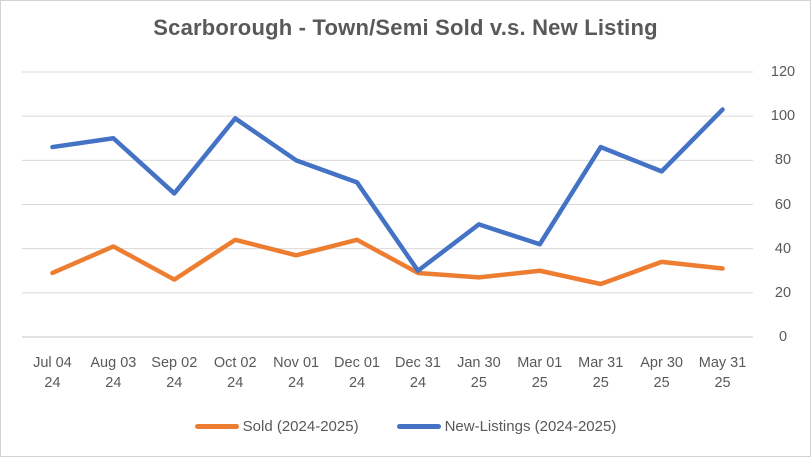  Describe the element at coordinates (661, 373) in the screenshot. I see `x-axis-label: Apr 30 25` at that location.